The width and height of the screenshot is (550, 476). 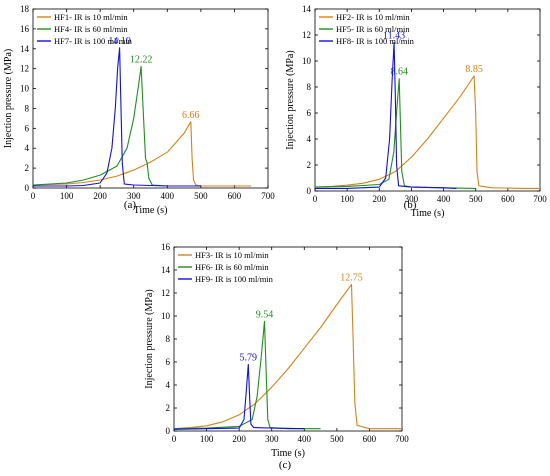 What do you see at coordinates (394, 35) in the screenshot?
I see `peak-value-label: 11.43` at bounding box center [394, 35].